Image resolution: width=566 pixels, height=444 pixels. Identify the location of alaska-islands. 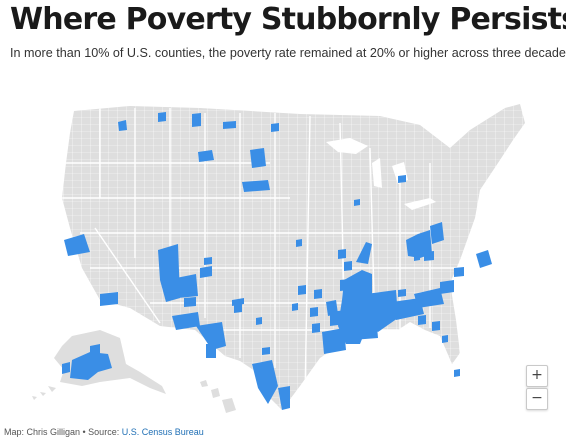
(44, 393).